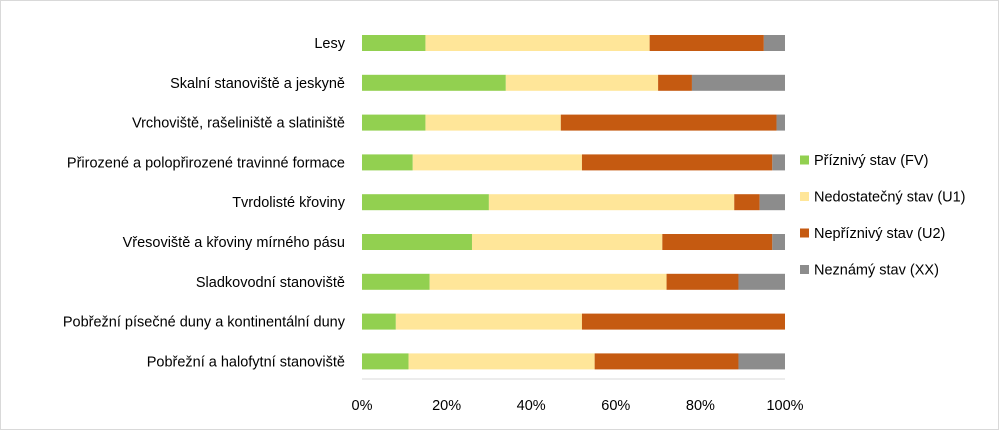  I want to click on legend-label-3: Nepříznivý stav (U2), so click(879, 234).